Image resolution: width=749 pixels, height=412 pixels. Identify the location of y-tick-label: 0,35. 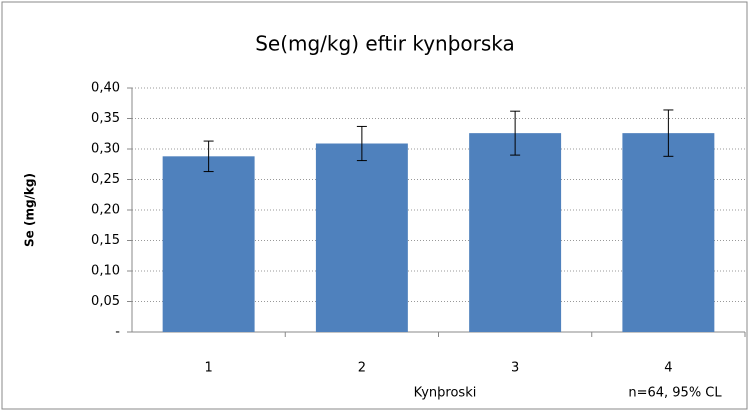
(105, 118).